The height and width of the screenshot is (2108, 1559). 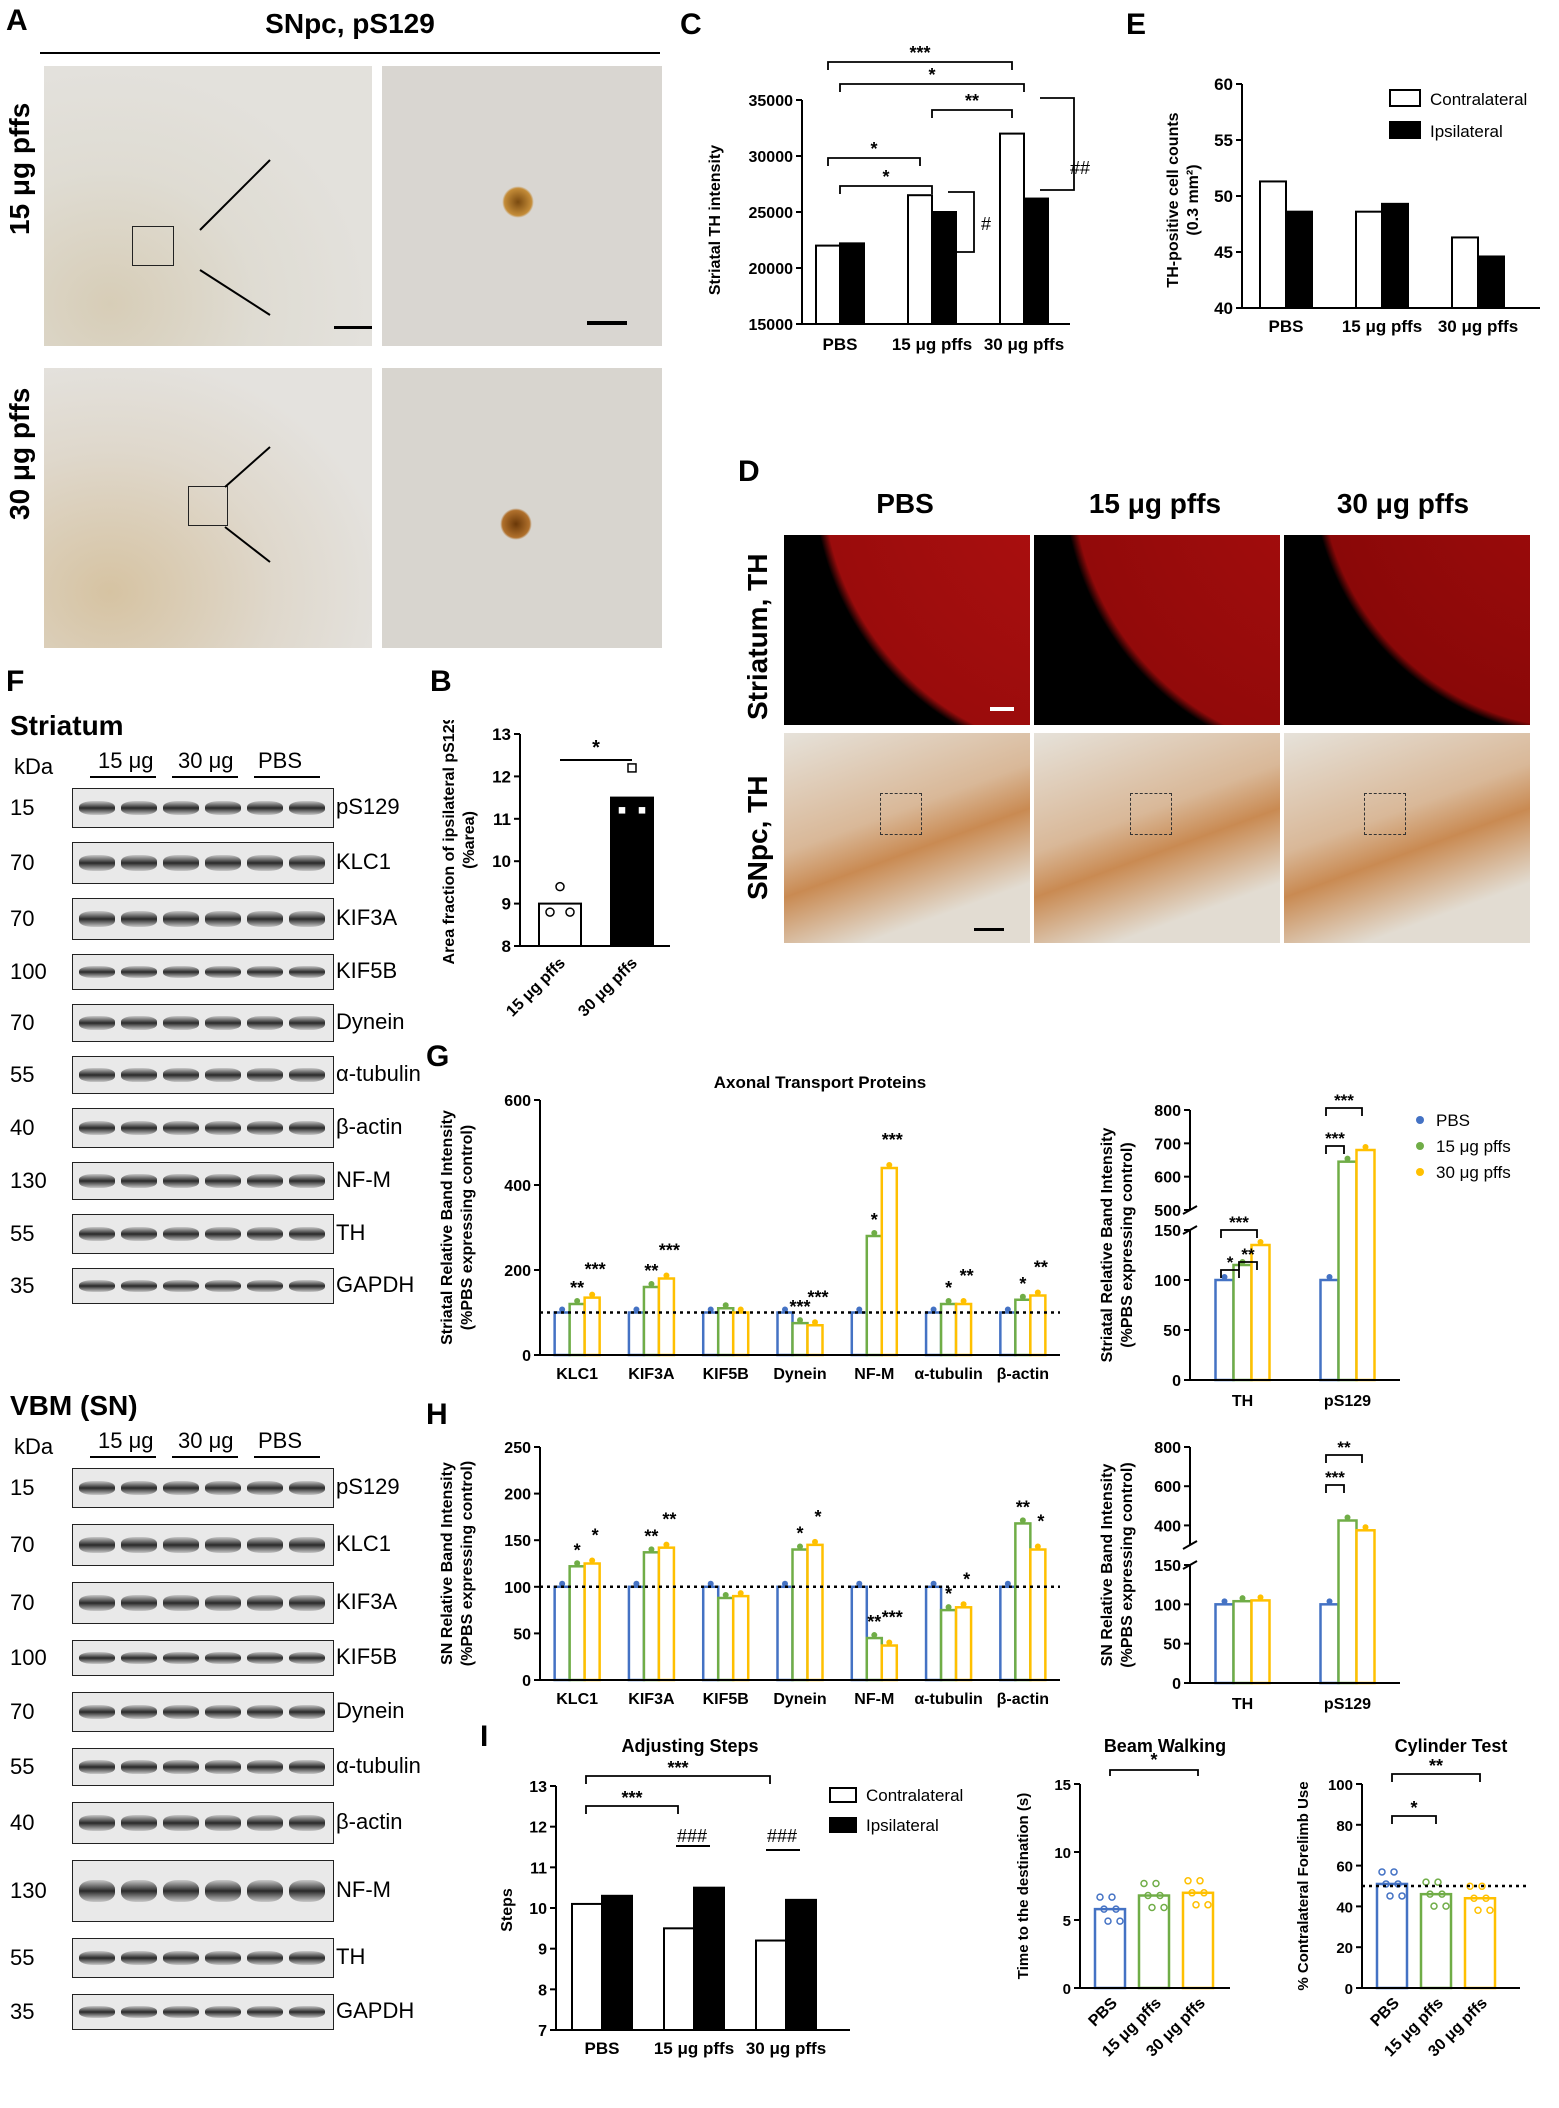 What do you see at coordinates (522, 1634) in the screenshot?
I see `y-tick-label: 50` at bounding box center [522, 1634].